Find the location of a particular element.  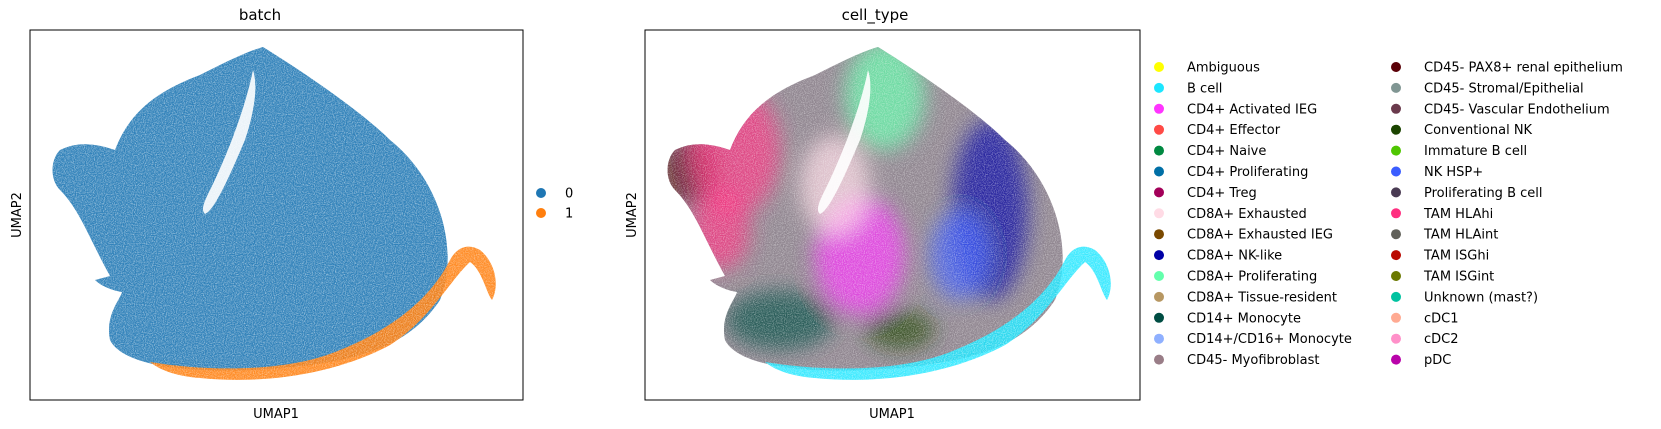

legend-marker-cd8a-proliferating is located at coordinates (1159, 276).